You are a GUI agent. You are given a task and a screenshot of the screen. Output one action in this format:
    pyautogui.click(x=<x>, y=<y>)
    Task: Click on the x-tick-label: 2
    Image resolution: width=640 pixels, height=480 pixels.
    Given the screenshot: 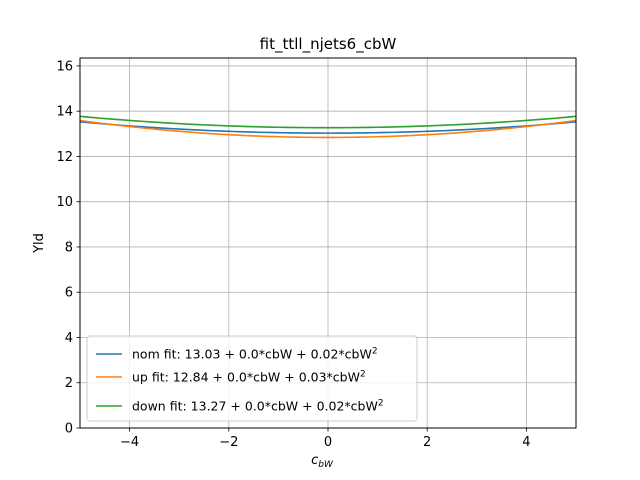 What is the action you would take?
    pyautogui.click(x=427, y=442)
    